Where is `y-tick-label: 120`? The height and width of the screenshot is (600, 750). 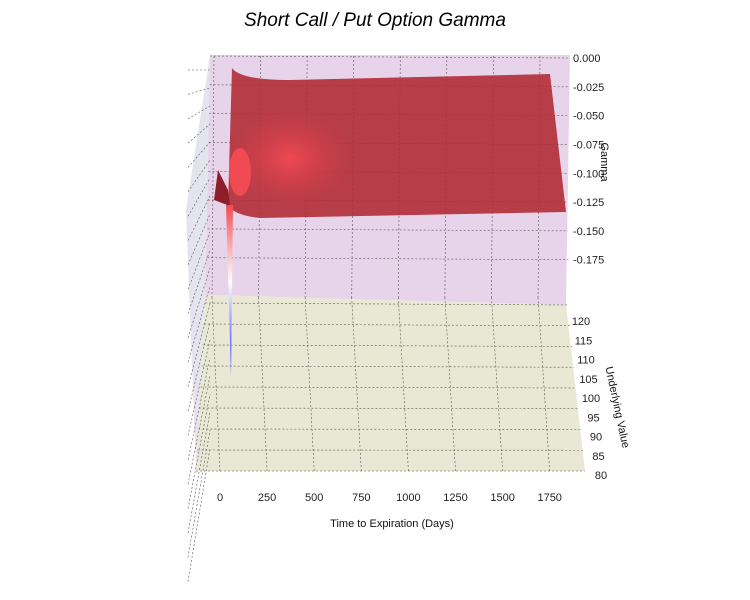 y-tick-label: 120 is located at coordinates (581, 322).